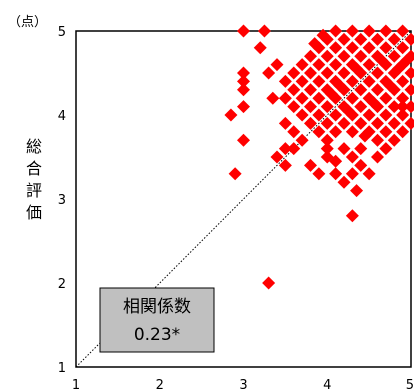 The width and height of the screenshot is (414, 391). What do you see at coordinates (62, 200) in the screenshot?
I see `y-tick-label: 3` at bounding box center [62, 200].